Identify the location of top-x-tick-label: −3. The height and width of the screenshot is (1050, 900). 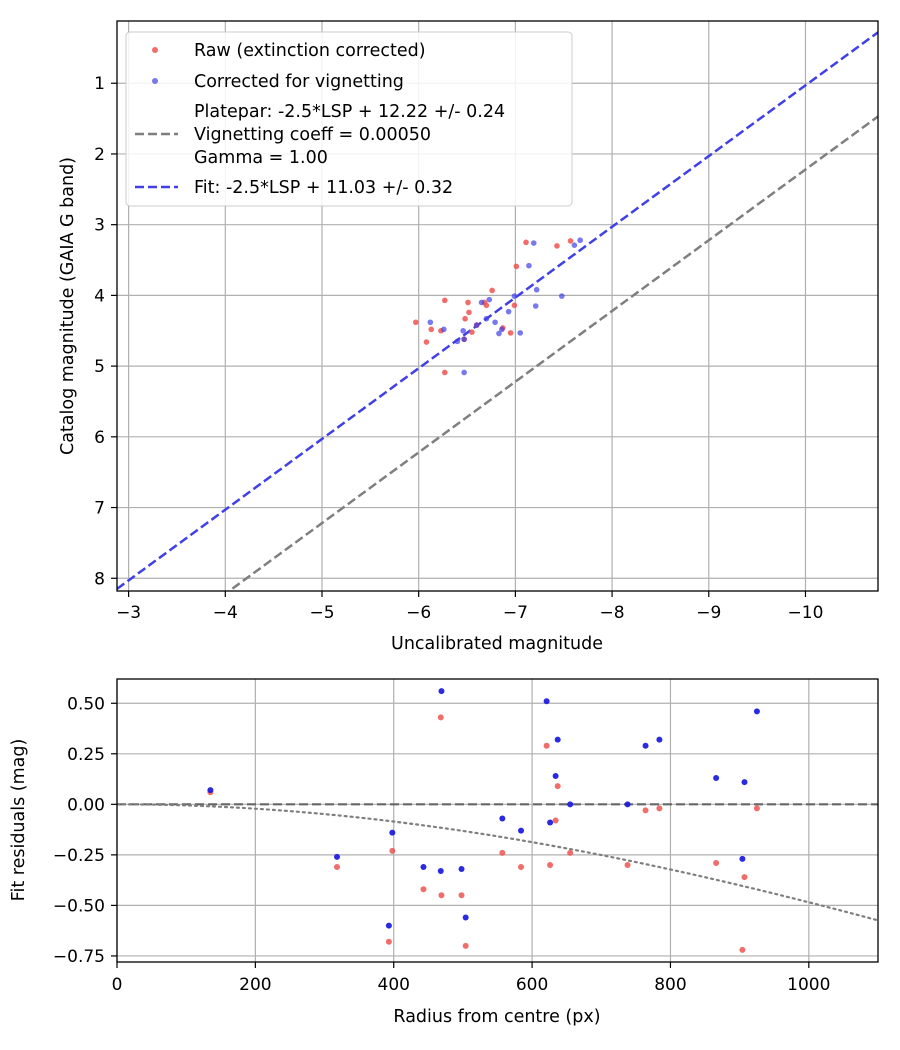
(128, 613).